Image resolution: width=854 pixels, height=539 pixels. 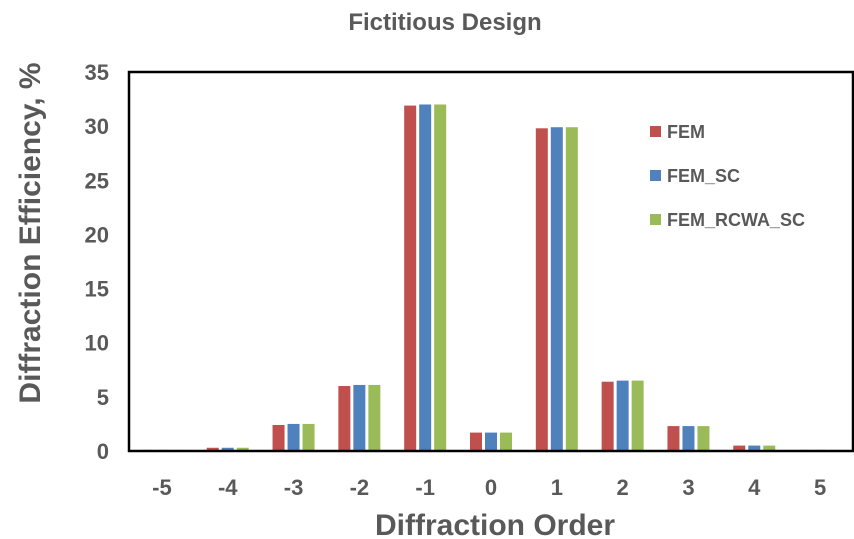 I want to click on x-tick-label: 1, so click(x=557, y=487).